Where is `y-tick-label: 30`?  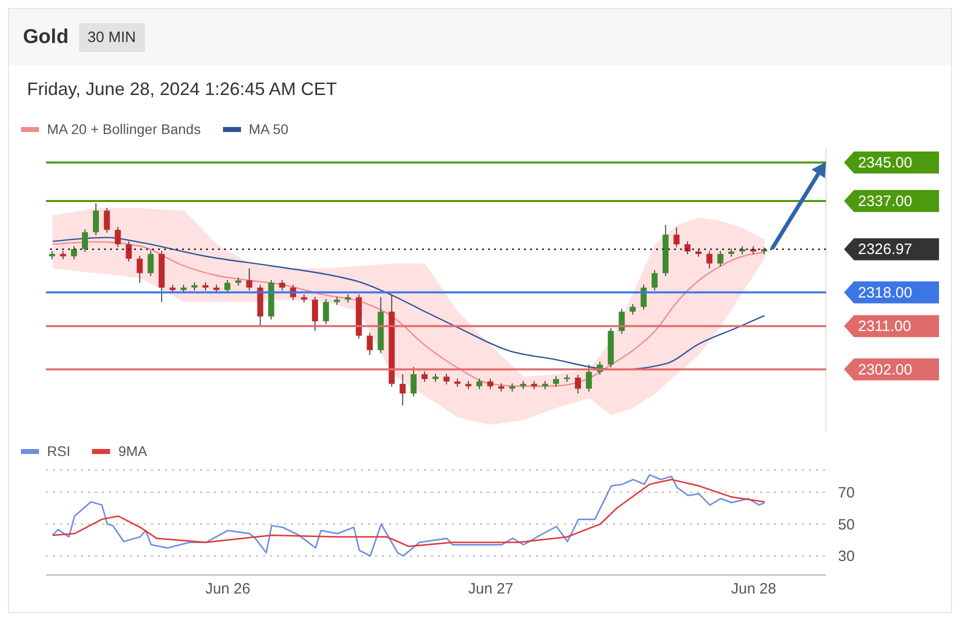 y-tick-label: 30 is located at coordinates (846, 557).